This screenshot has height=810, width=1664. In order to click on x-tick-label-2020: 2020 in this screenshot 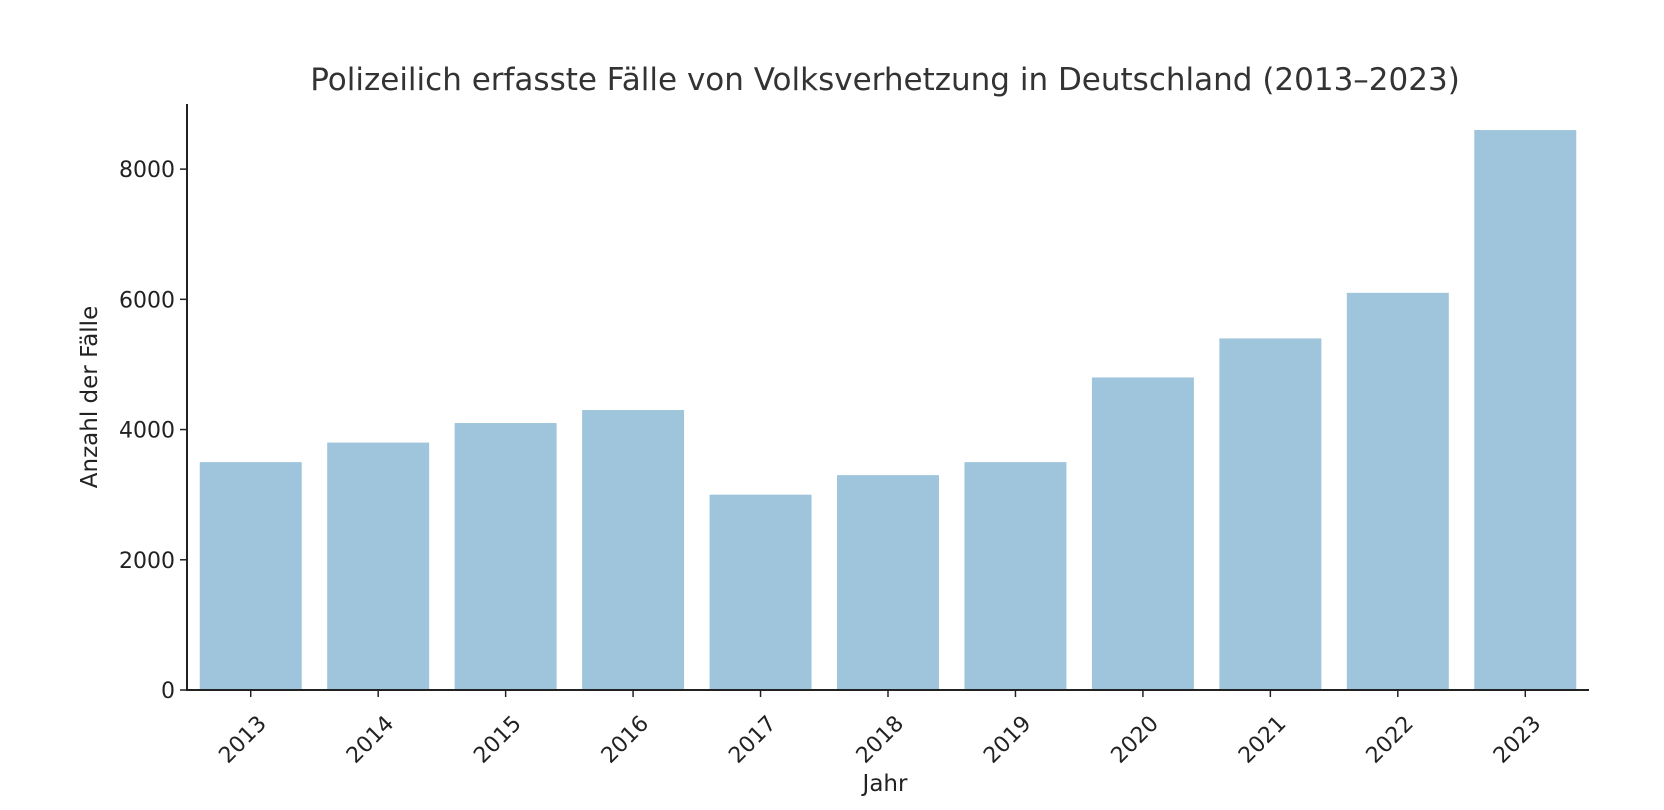, I will do `click(1135, 739)`.